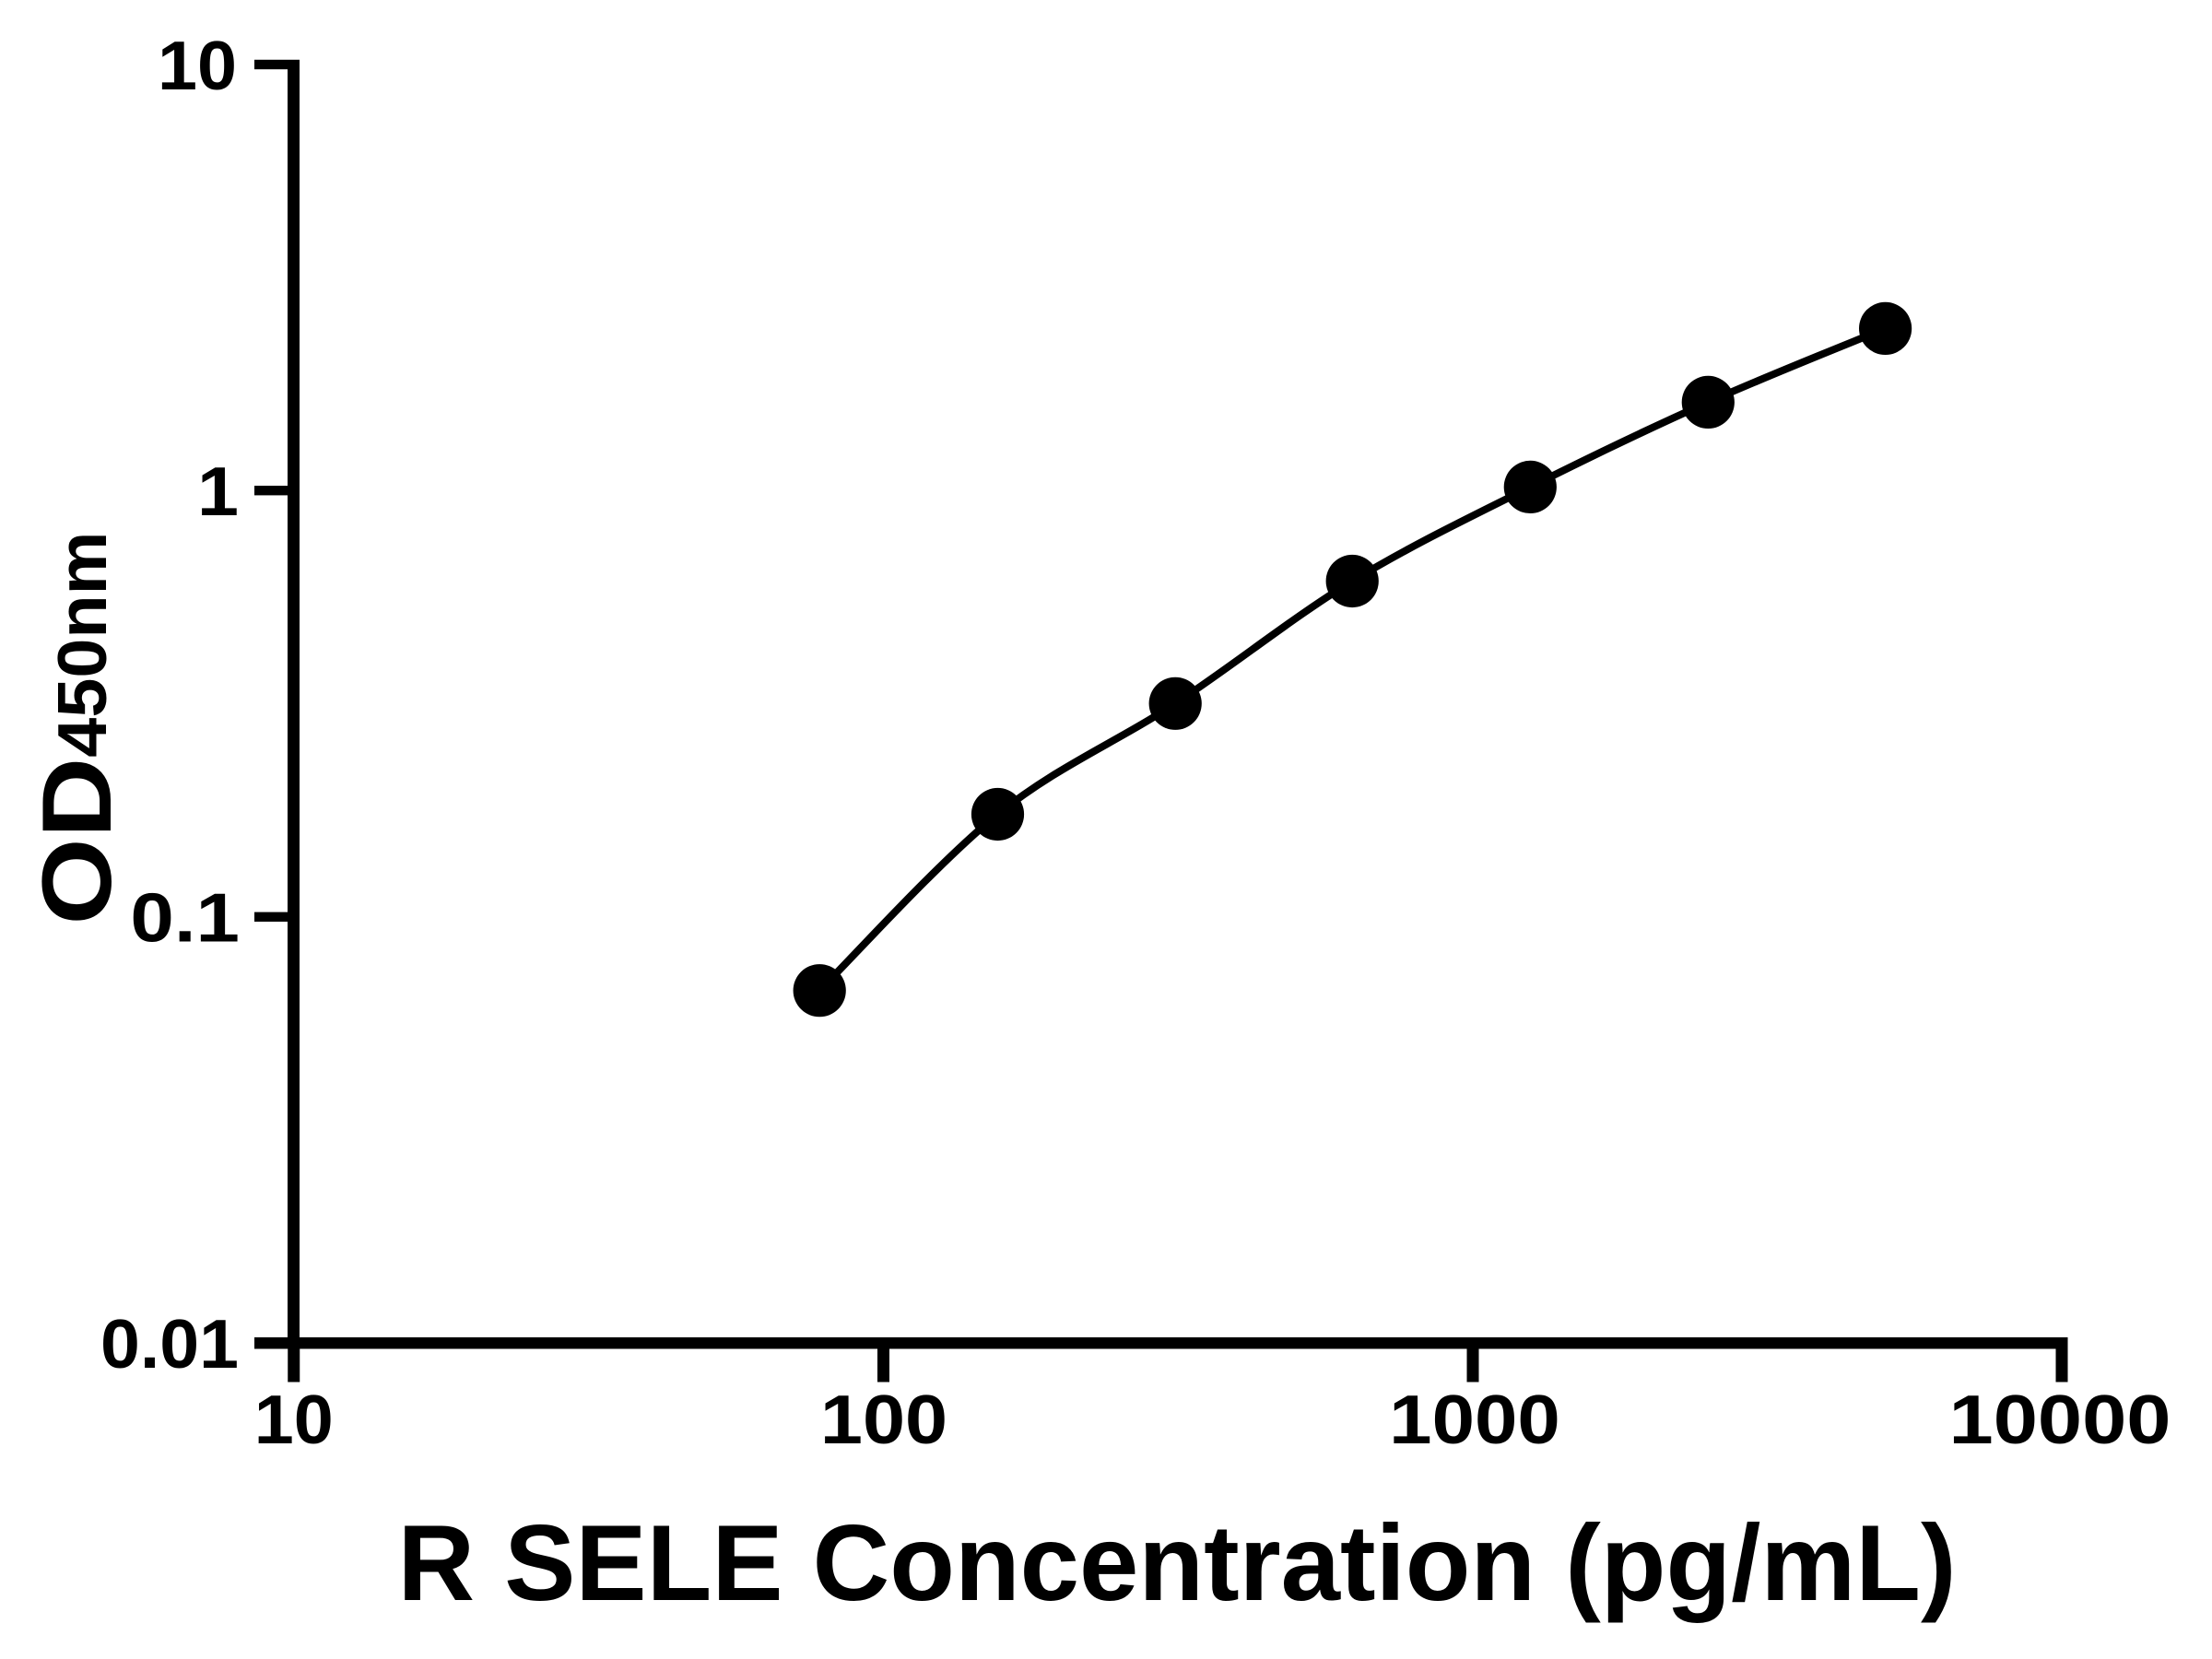  What do you see at coordinates (883, 1419) in the screenshot?
I see `svg-text: 100` at bounding box center [883, 1419].